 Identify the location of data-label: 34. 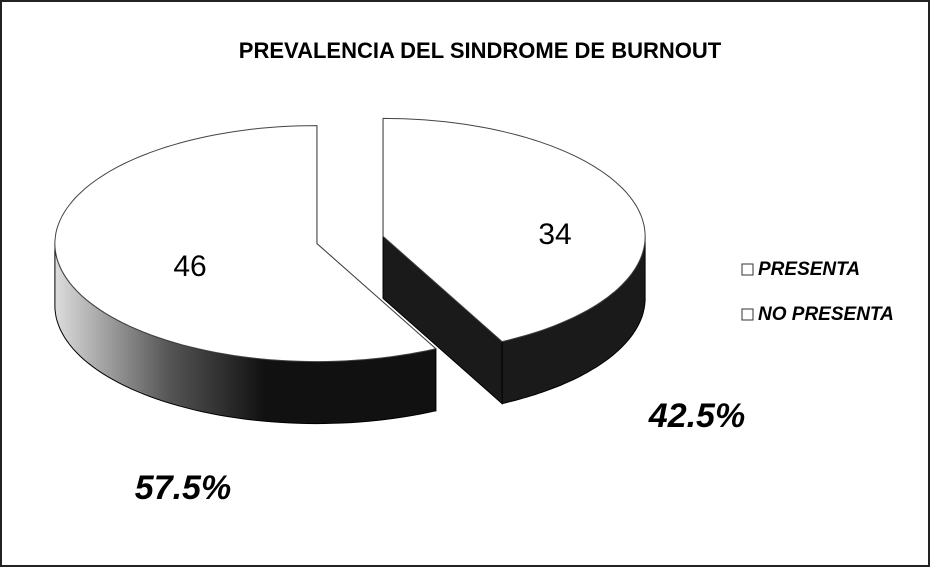
(554, 234).